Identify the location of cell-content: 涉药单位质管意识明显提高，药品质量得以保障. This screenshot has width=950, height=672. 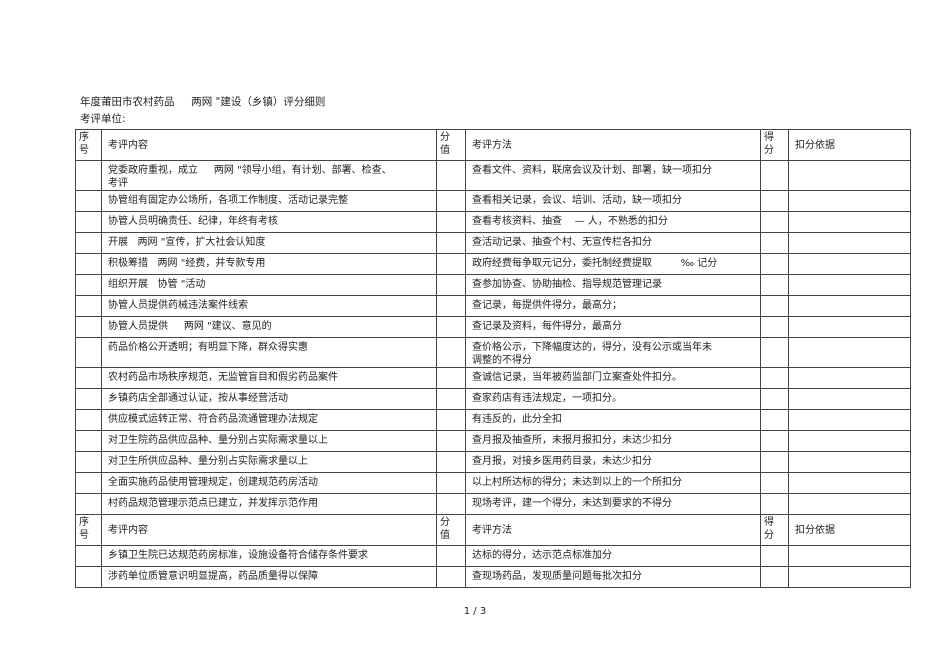
(269, 577).